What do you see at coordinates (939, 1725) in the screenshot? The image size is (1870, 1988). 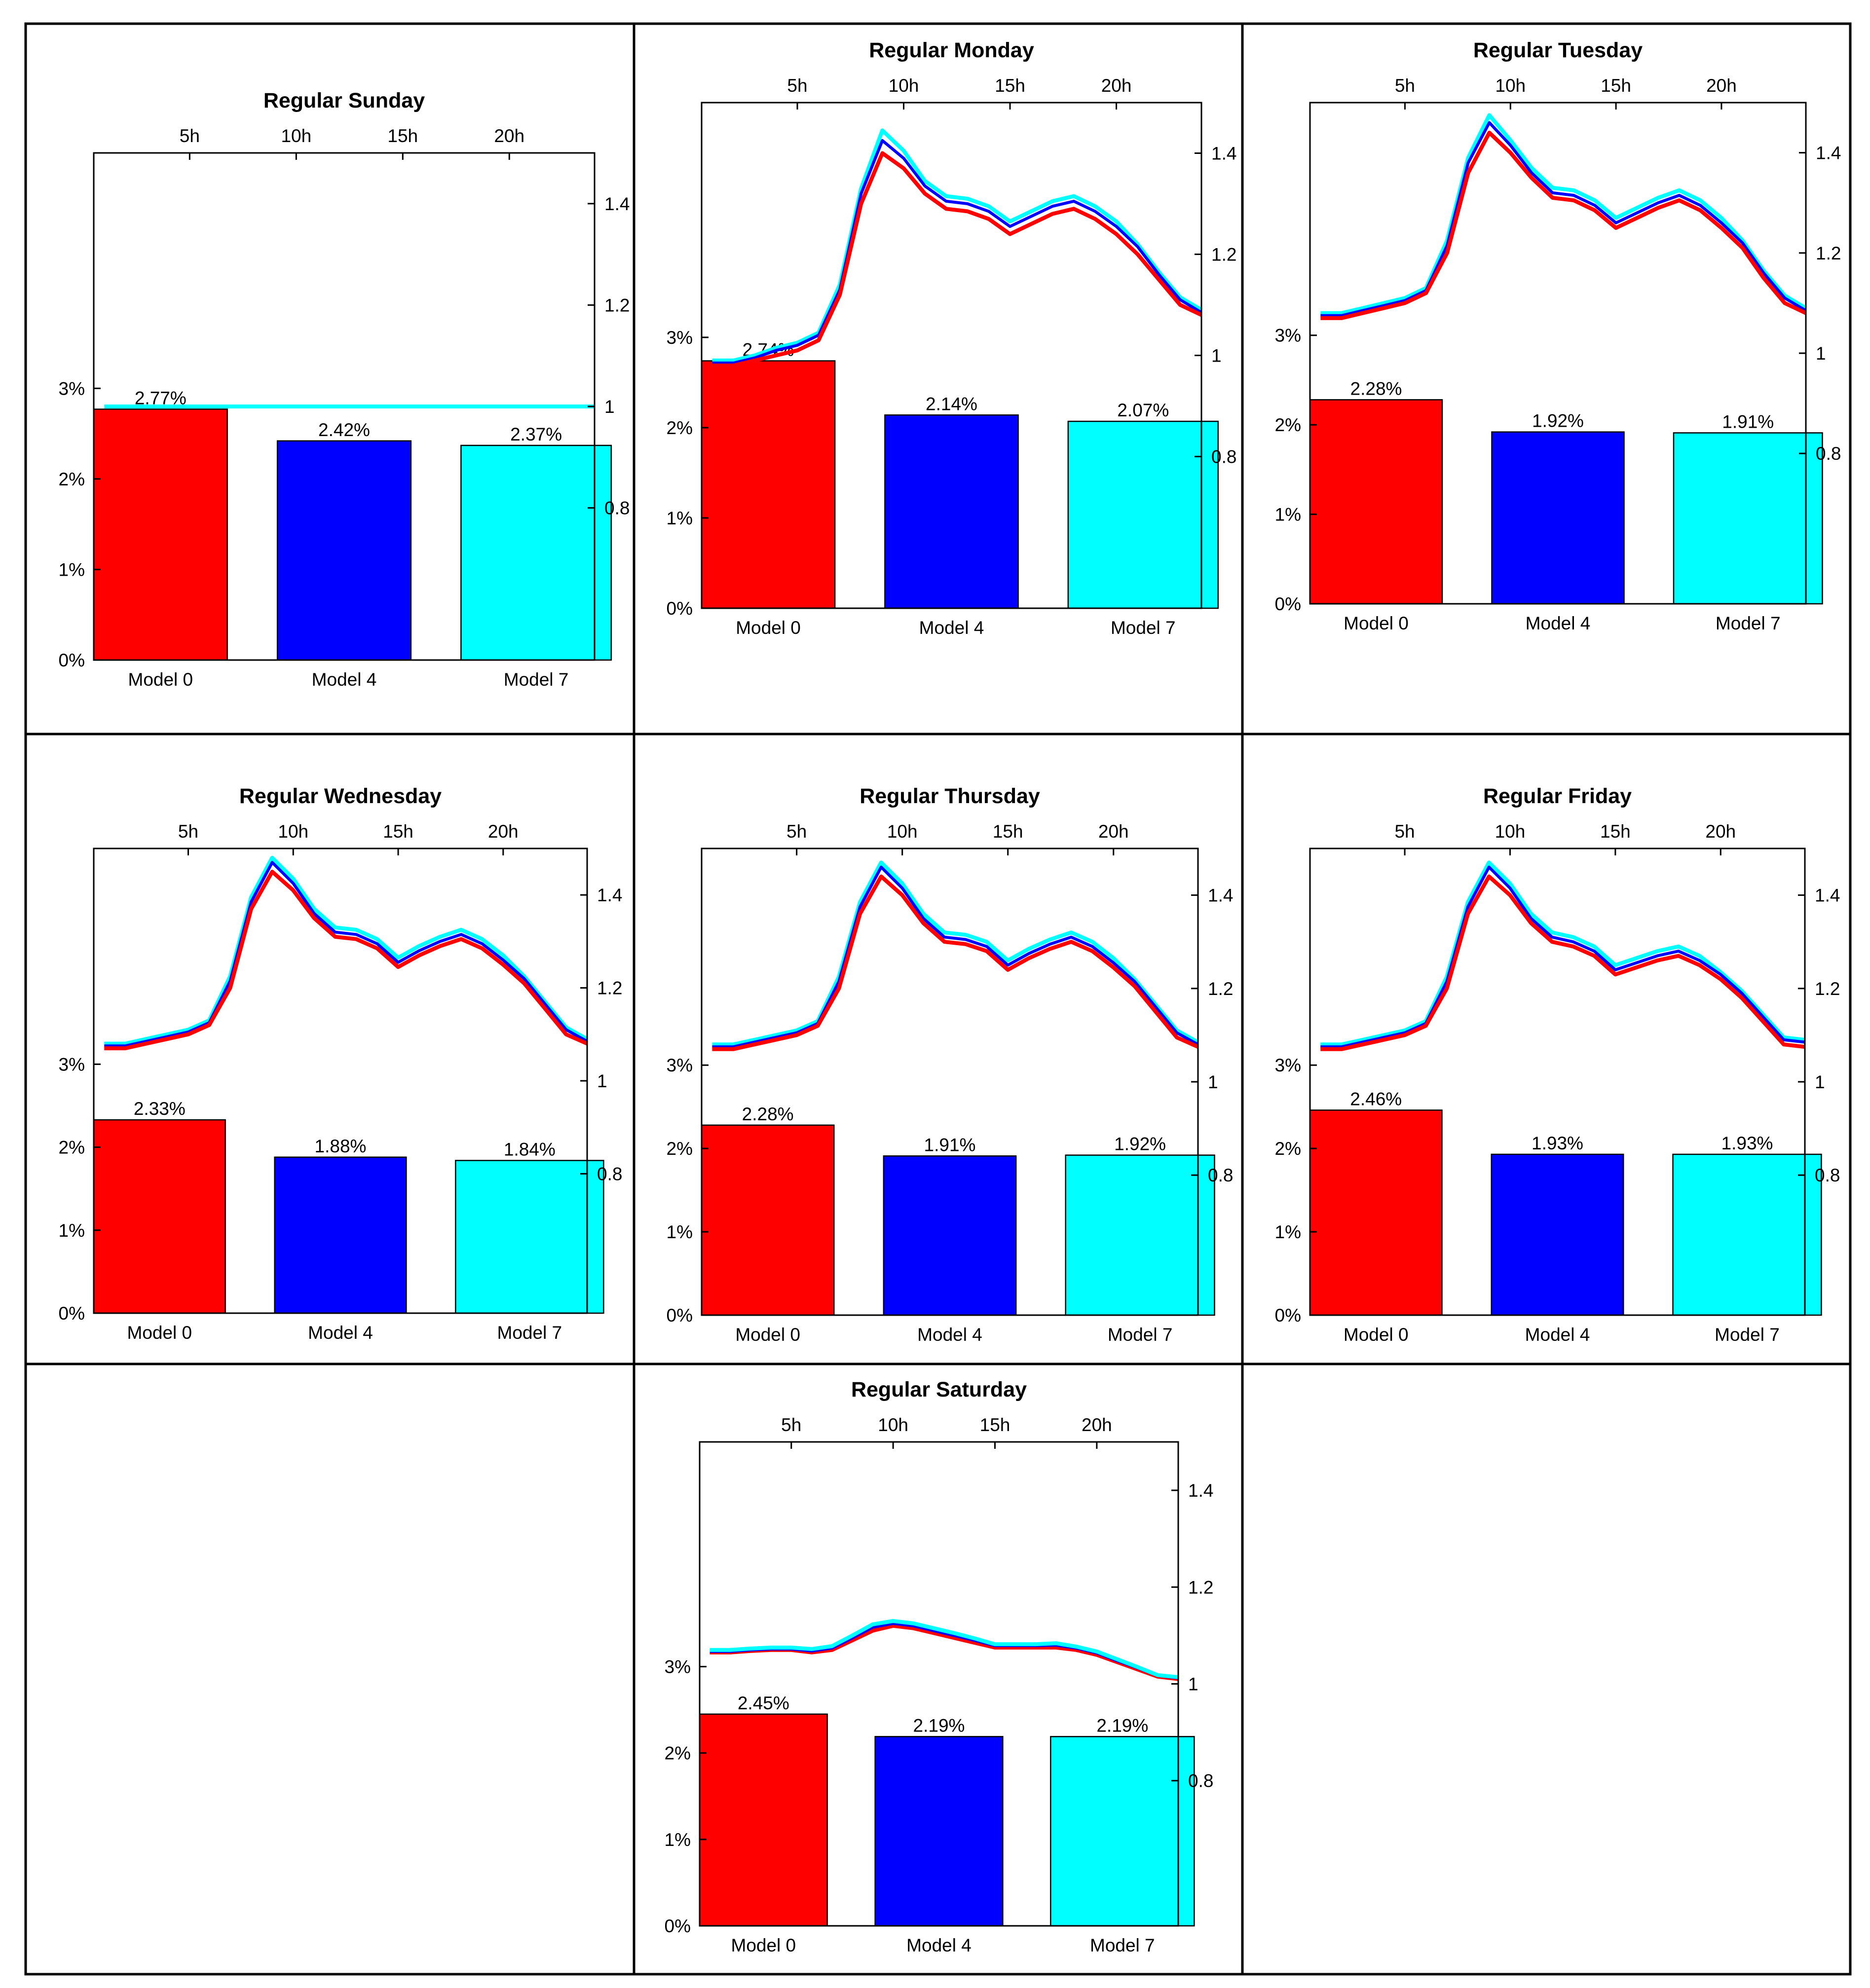 I see `bar-value-label: 2.19%` at bounding box center [939, 1725].